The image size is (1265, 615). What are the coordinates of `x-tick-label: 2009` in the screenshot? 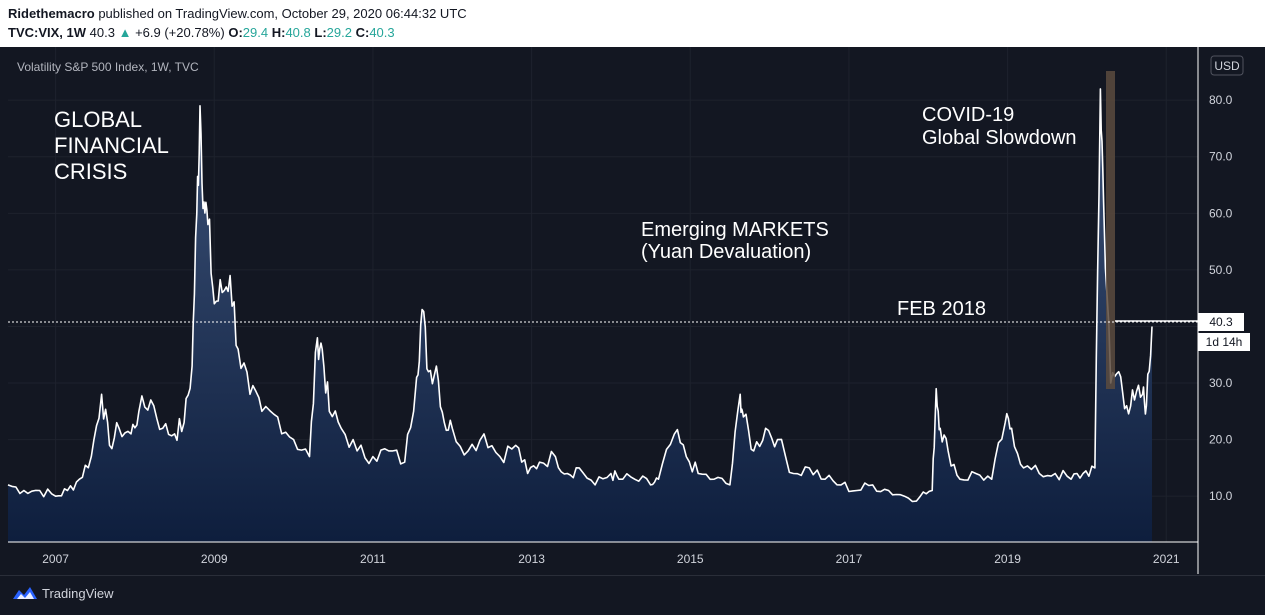 It's located at (214, 559).